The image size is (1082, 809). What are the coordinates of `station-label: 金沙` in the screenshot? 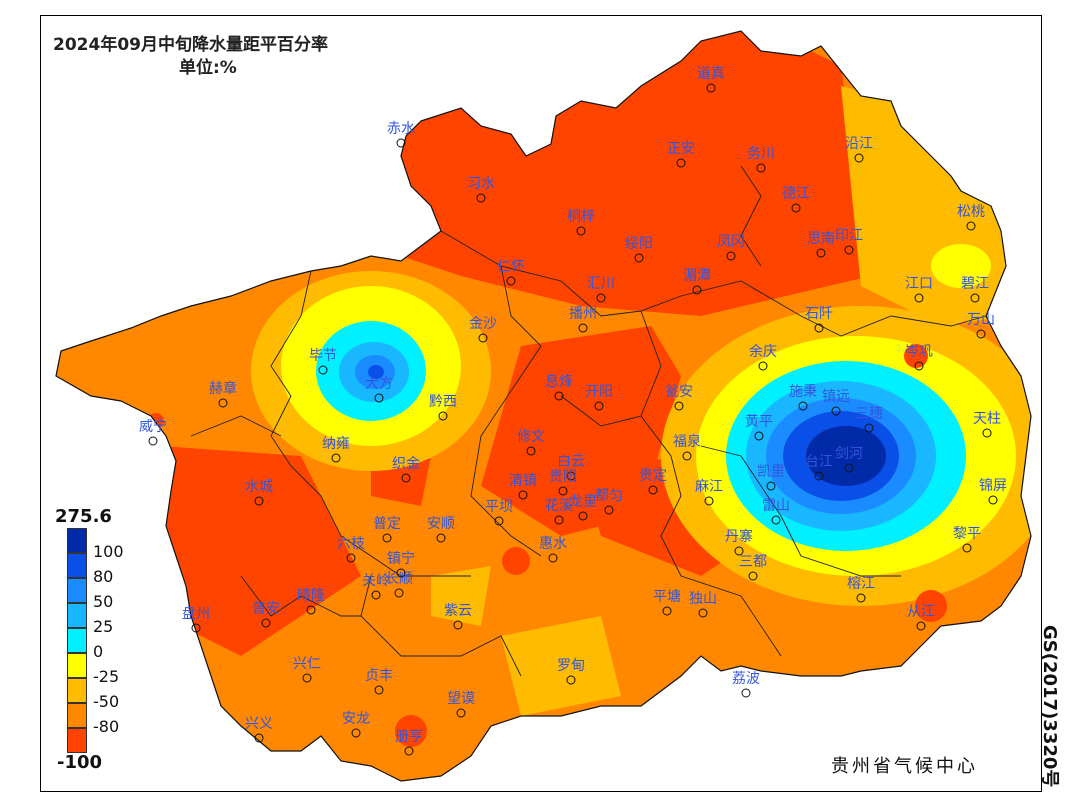 It's located at (483, 324).